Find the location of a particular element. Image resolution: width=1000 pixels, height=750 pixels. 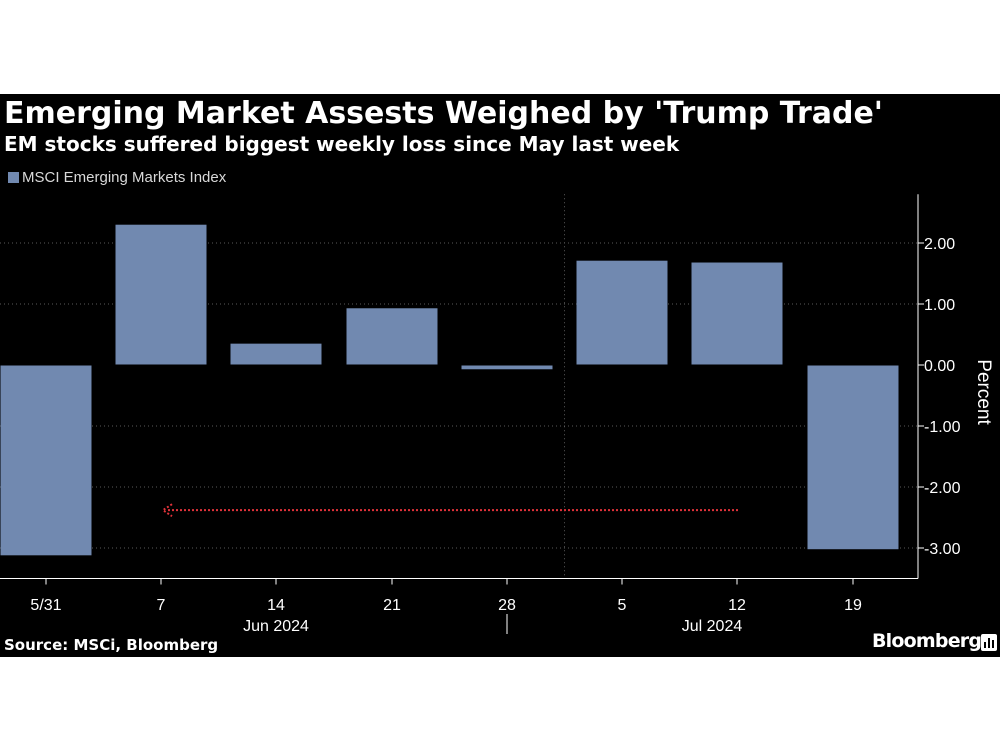

bloomberg-chart-icon is located at coordinates (989, 642).